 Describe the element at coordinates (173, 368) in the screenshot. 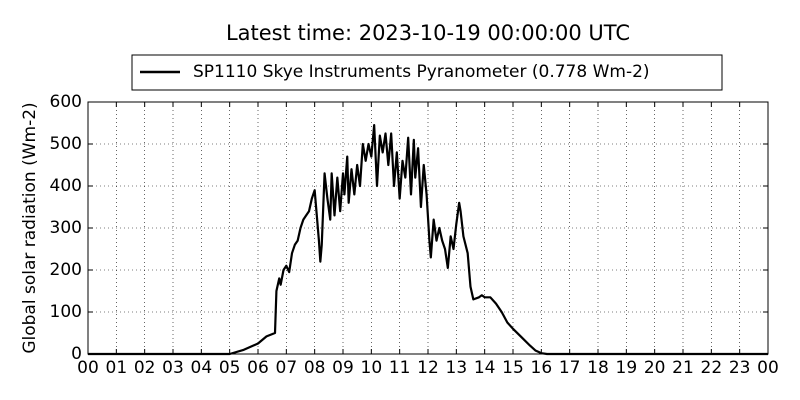

I see `x-tick-label: 03` at that location.